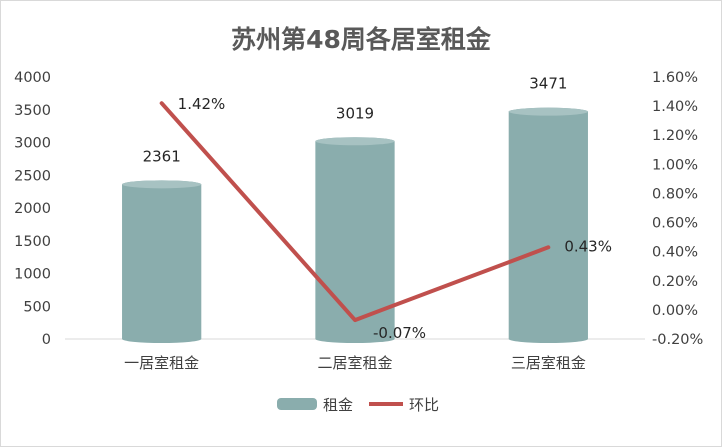  Describe the element at coordinates (32, 275) in the screenshot. I see `left-tick-label: 1000` at that location.